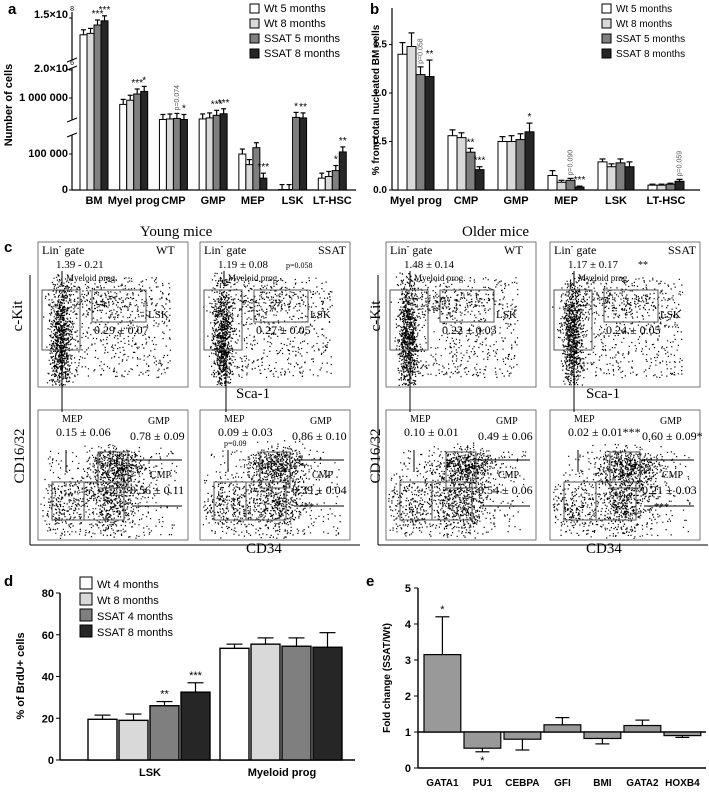 This screenshot has height=801, width=709. Describe the element at coordinates (376, 99) in the screenshot. I see `y-axis-label: % from total nucleated BM cells` at that location.